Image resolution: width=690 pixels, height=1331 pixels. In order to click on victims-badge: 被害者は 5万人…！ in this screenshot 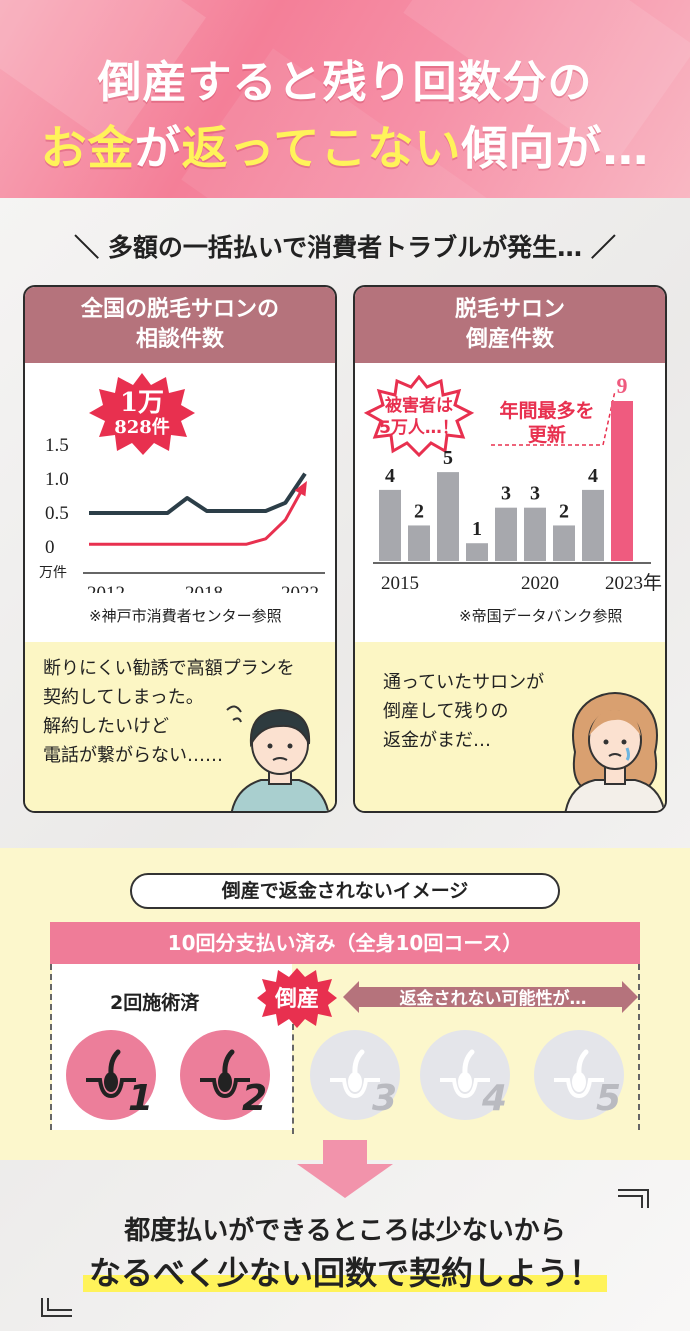, I will do `click(419, 416)`.